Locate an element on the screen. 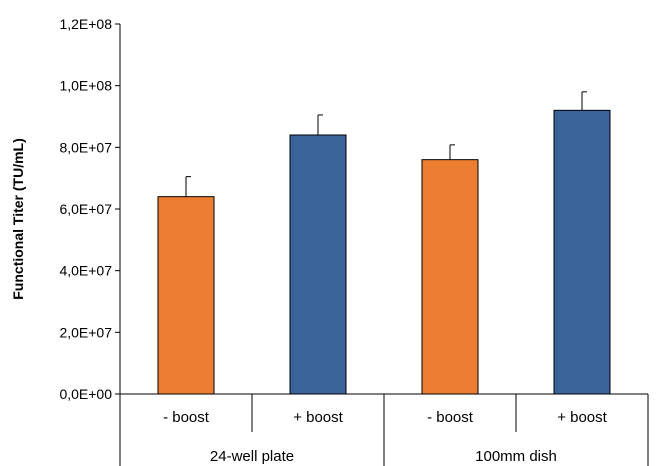 The width and height of the screenshot is (662, 466). y-axis-label: Functional Titer (TU/mL) is located at coordinates (18, 219).